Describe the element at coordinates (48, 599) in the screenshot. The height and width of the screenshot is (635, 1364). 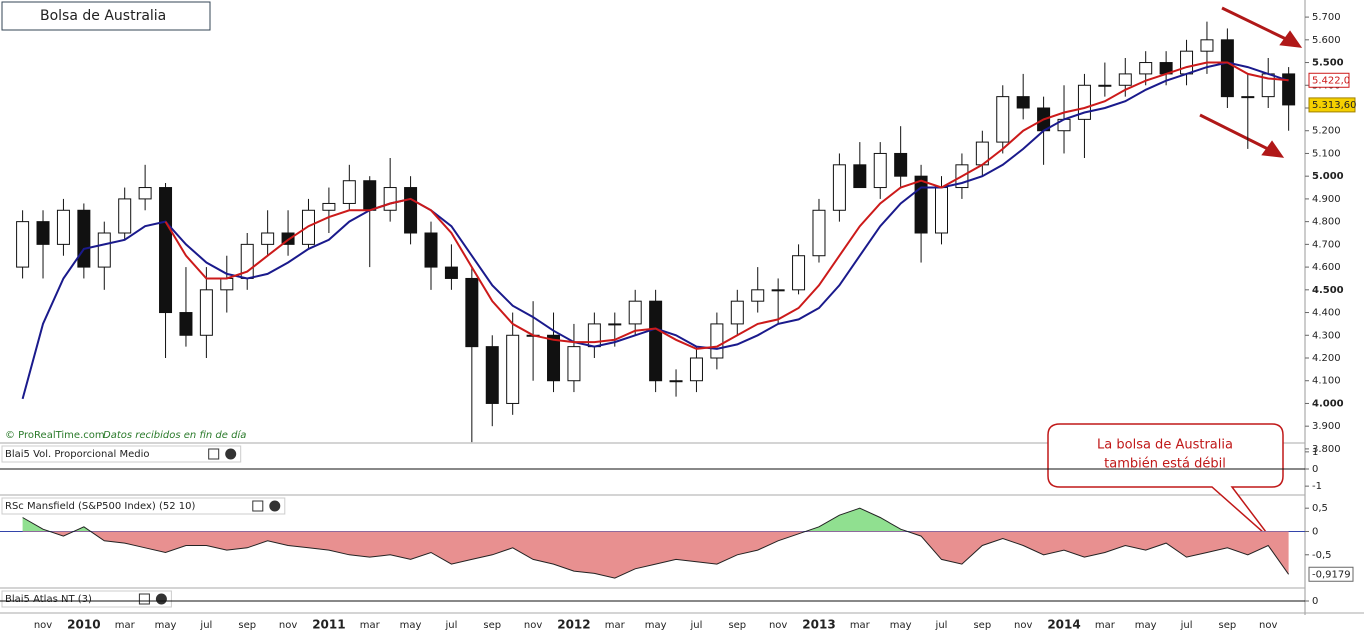
I see `panel-title: Blai5 Atlas NT (3)` at that location.